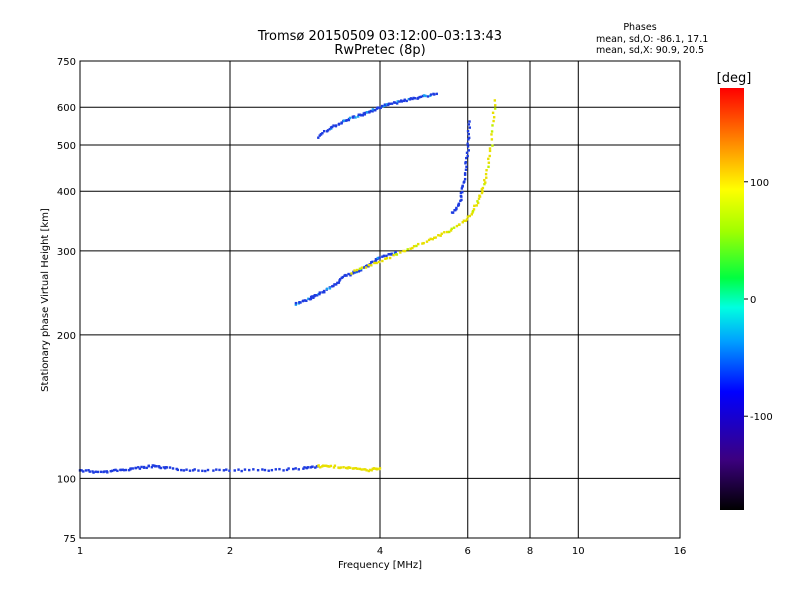  What do you see at coordinates (230, 551) in the screenshot?
I see `x-tick-label: 2` at bounding box center [230, 551].